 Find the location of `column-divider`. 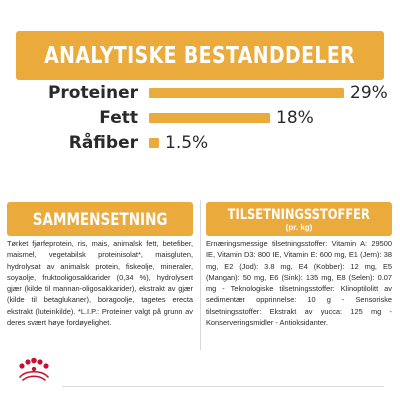

column-divider is located at coordinates (200, 275).